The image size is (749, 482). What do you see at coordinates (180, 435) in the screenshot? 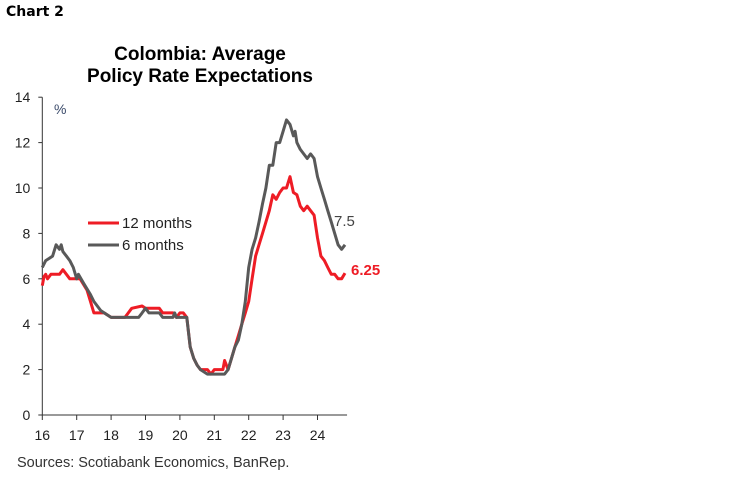
I see `x-tick-label: 20` at bounding box center [180, 435].